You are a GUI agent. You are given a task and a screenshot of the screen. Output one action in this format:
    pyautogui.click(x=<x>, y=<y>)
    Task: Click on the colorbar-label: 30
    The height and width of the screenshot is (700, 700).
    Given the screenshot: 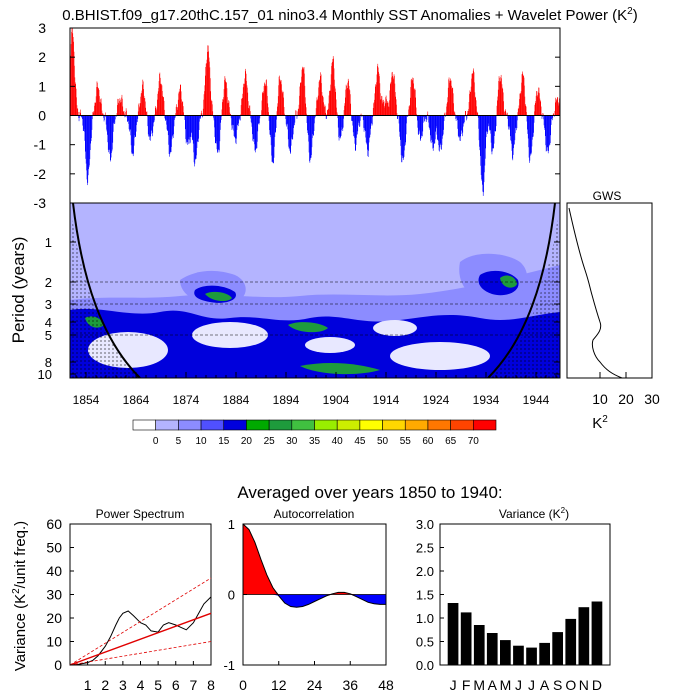 What is the action you would take?
    pyautogui.click(x=292, y=441)
    